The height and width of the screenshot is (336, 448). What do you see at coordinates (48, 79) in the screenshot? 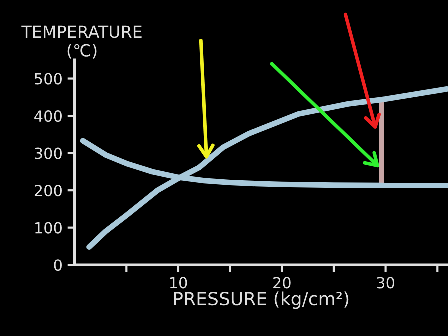
I see `y-tick-label: 500` at bounding box center [48, 79].